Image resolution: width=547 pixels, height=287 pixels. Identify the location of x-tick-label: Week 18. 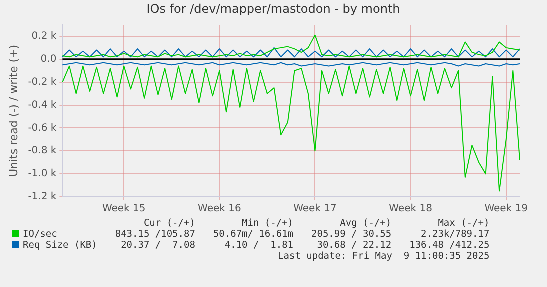
(410, 209).